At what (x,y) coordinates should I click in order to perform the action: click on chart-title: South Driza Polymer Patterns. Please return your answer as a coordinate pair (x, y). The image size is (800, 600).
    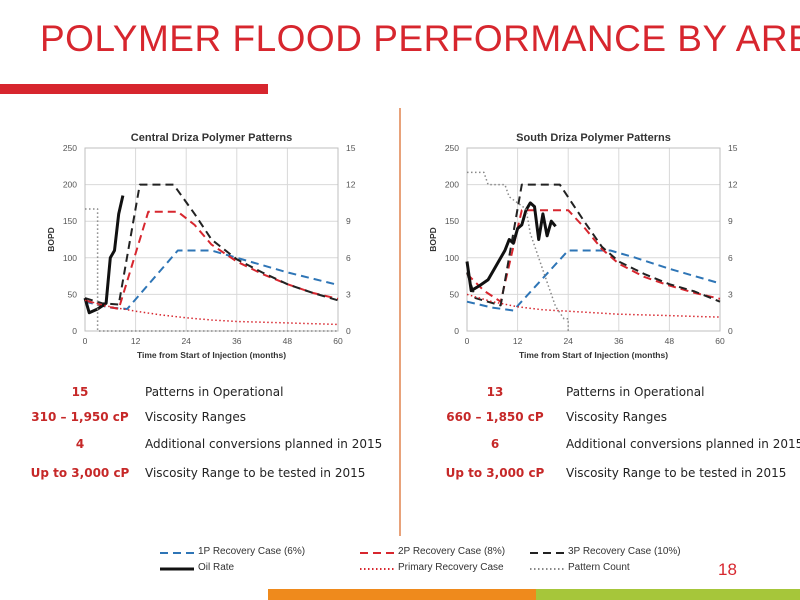
    Looking at the image, I should click on (593, 138).